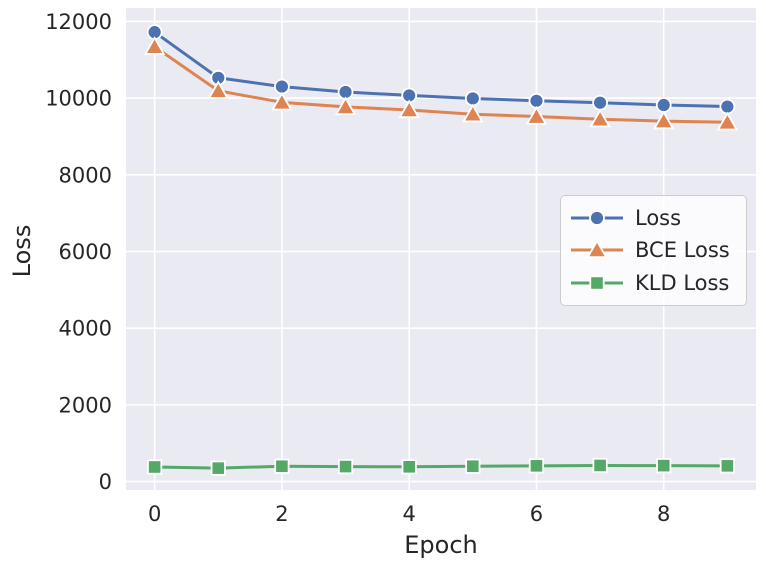 This screenshot has width=766, height=565. Describe the element at coordinates (78, 22) in the screenshot. I see `y-tick-label: 12000` at that location.